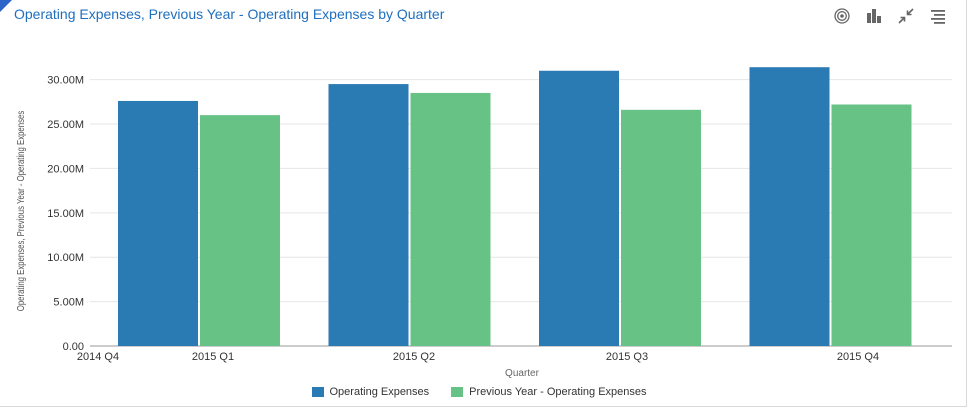 The image size is (974, 408). Describe the element at coordinates (627, 357) in the screenshot. I see `x-tick-label: 2015 Q3` at that location.